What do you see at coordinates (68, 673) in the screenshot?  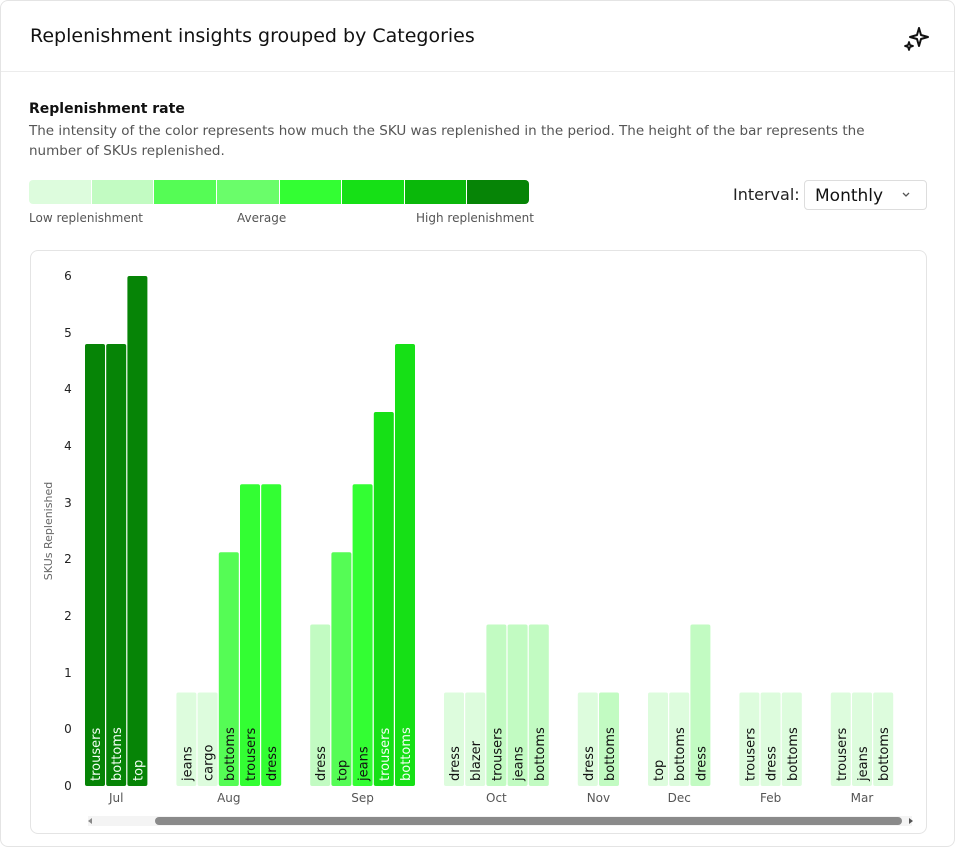 I see `y-tick-label: 1` at bounding box center [68, 673].